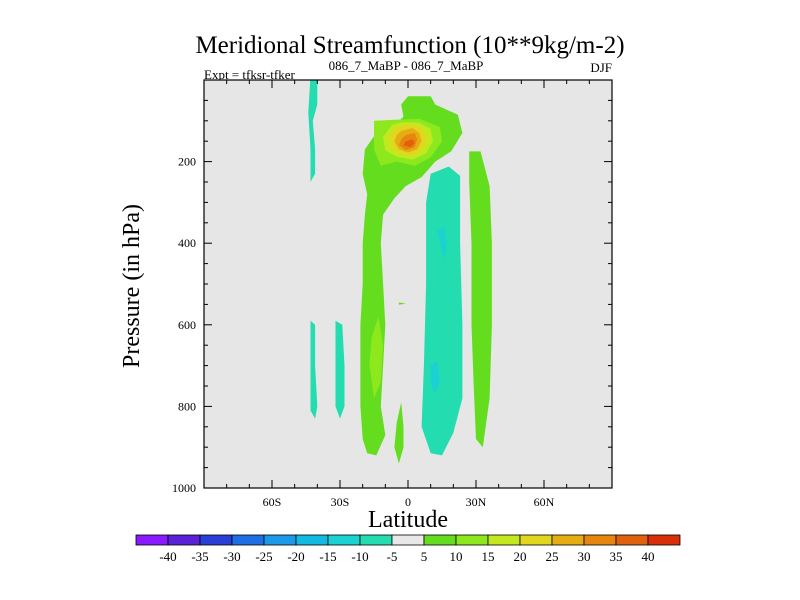  What do you see at coordinates (488, 556) in the screenshot?
I see `colorbar-label: 15` at bounding box center [488, 556].